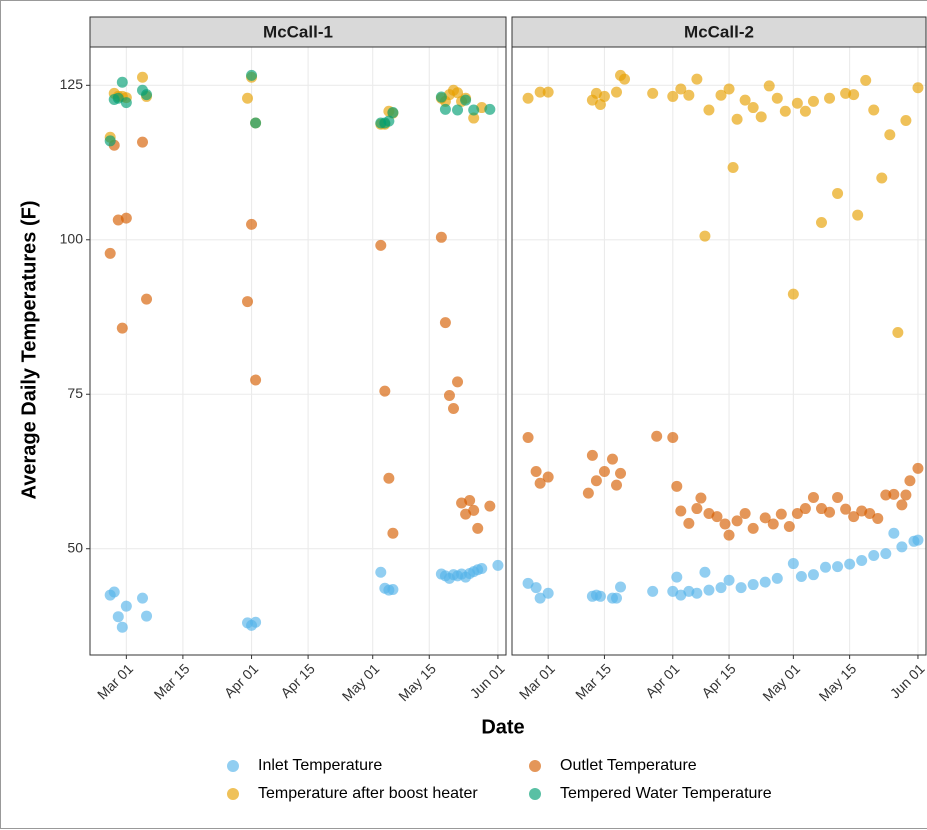 This screenshot has width=927, height=830. What do you see at coordinates (72, 84) in the screenshot?
I see `y-tick-label: 125` at bounding box center [72, 84].